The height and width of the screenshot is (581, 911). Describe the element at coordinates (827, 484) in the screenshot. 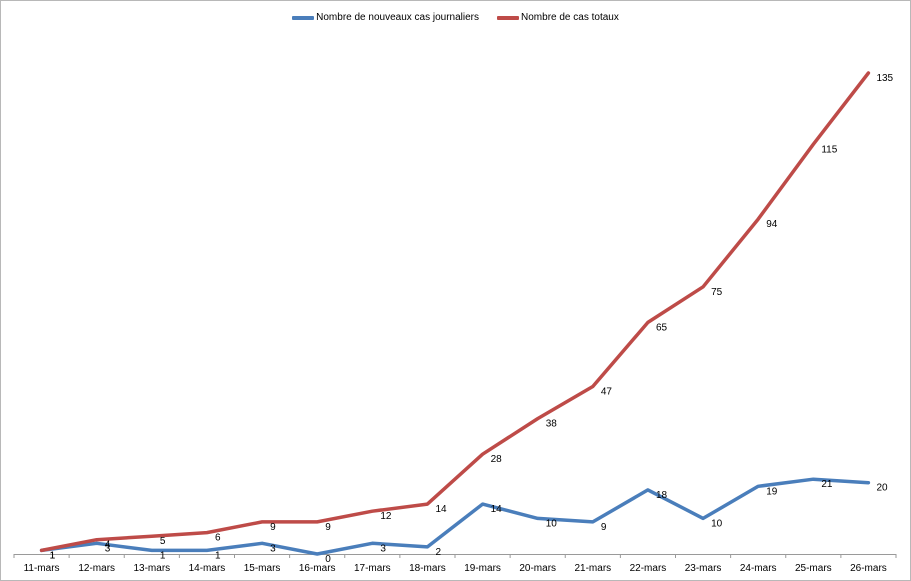

I see `data-label-daily-cases: 21` at that location.